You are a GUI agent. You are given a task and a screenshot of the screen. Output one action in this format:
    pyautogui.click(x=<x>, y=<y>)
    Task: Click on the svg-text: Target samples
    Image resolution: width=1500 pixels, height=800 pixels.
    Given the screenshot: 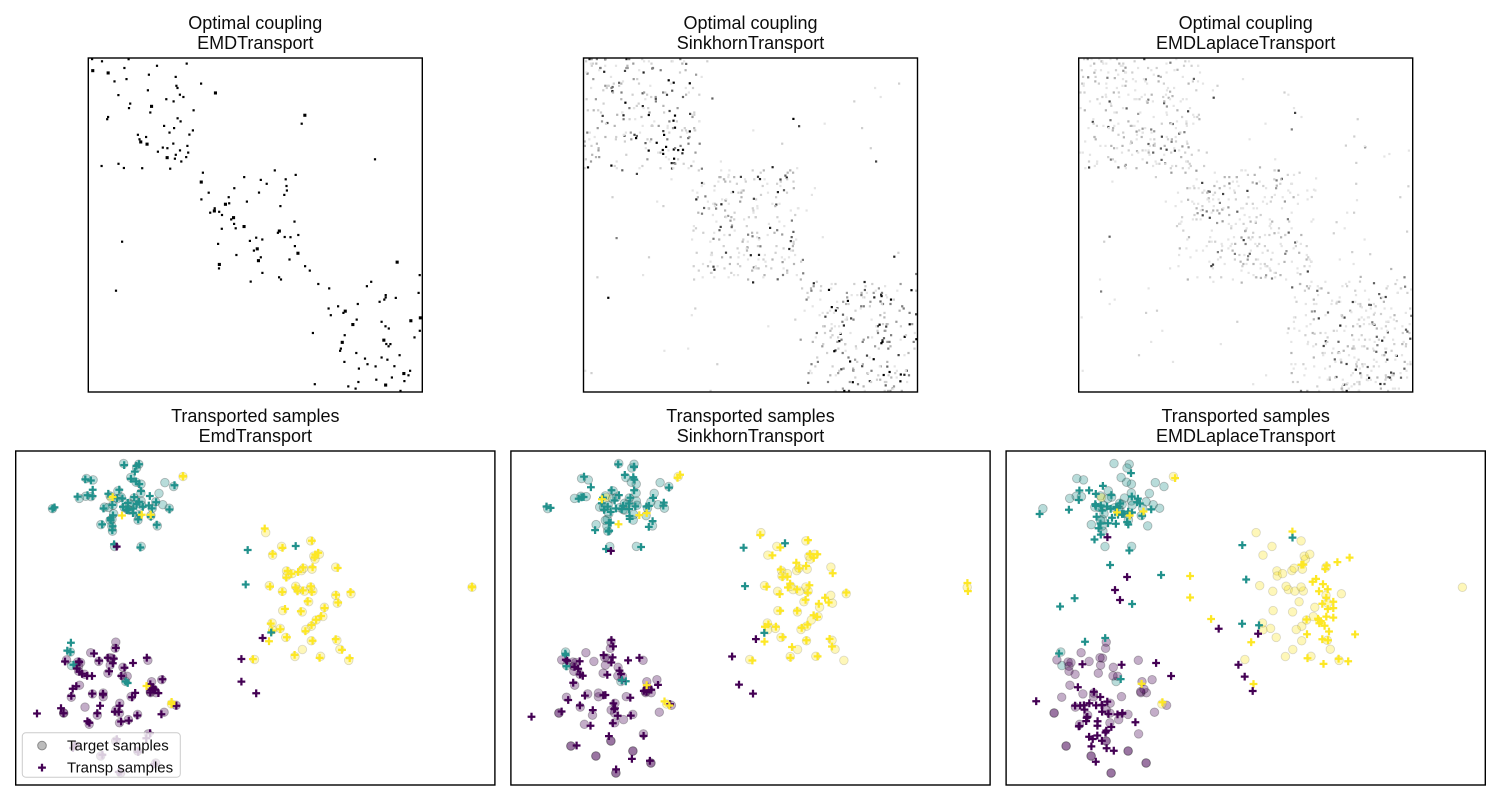 What is the action you would take?
    pyautogui.click(x=118, y=746)
    